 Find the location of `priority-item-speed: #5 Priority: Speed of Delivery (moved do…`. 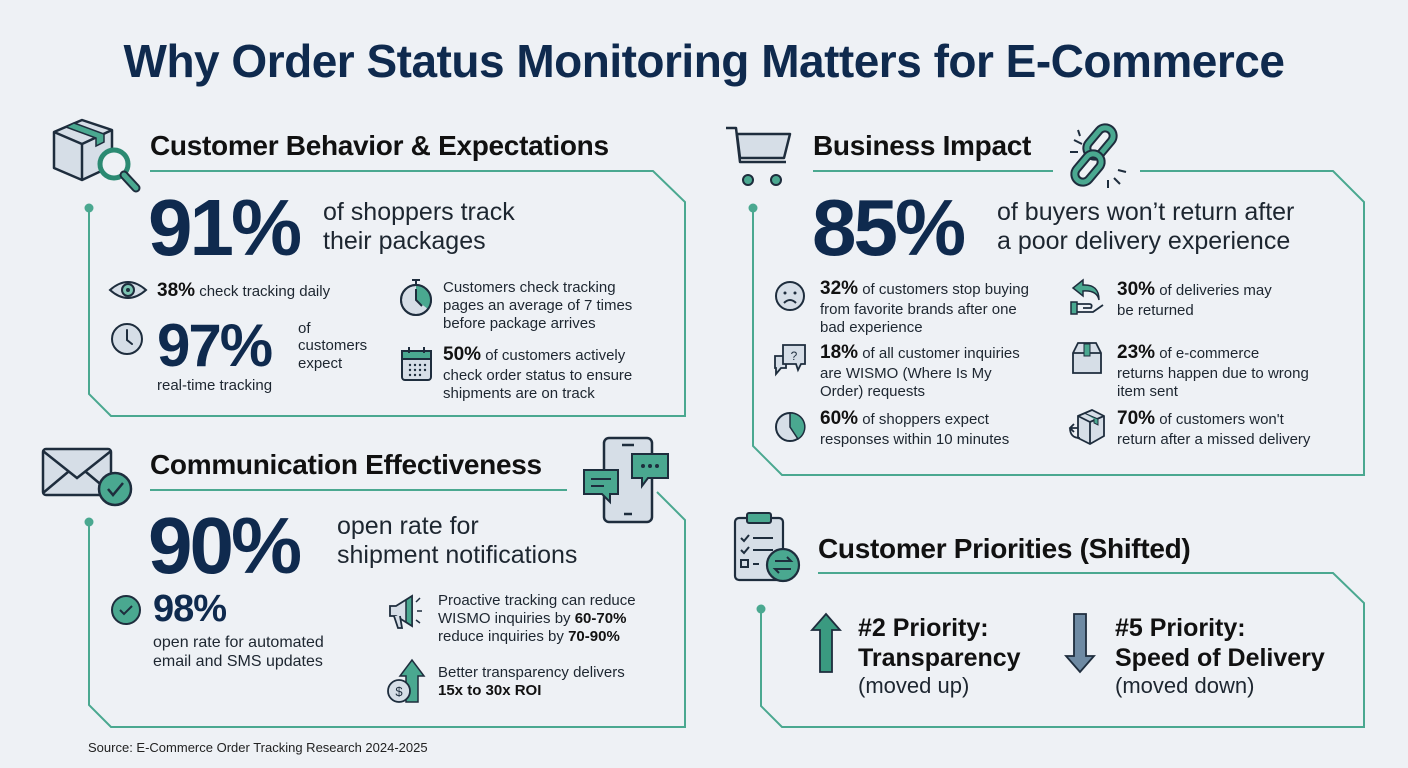

priority-item-speed: #5 Priority: Speed of Delivery (moved do… is located at coordinates (1220, 656).